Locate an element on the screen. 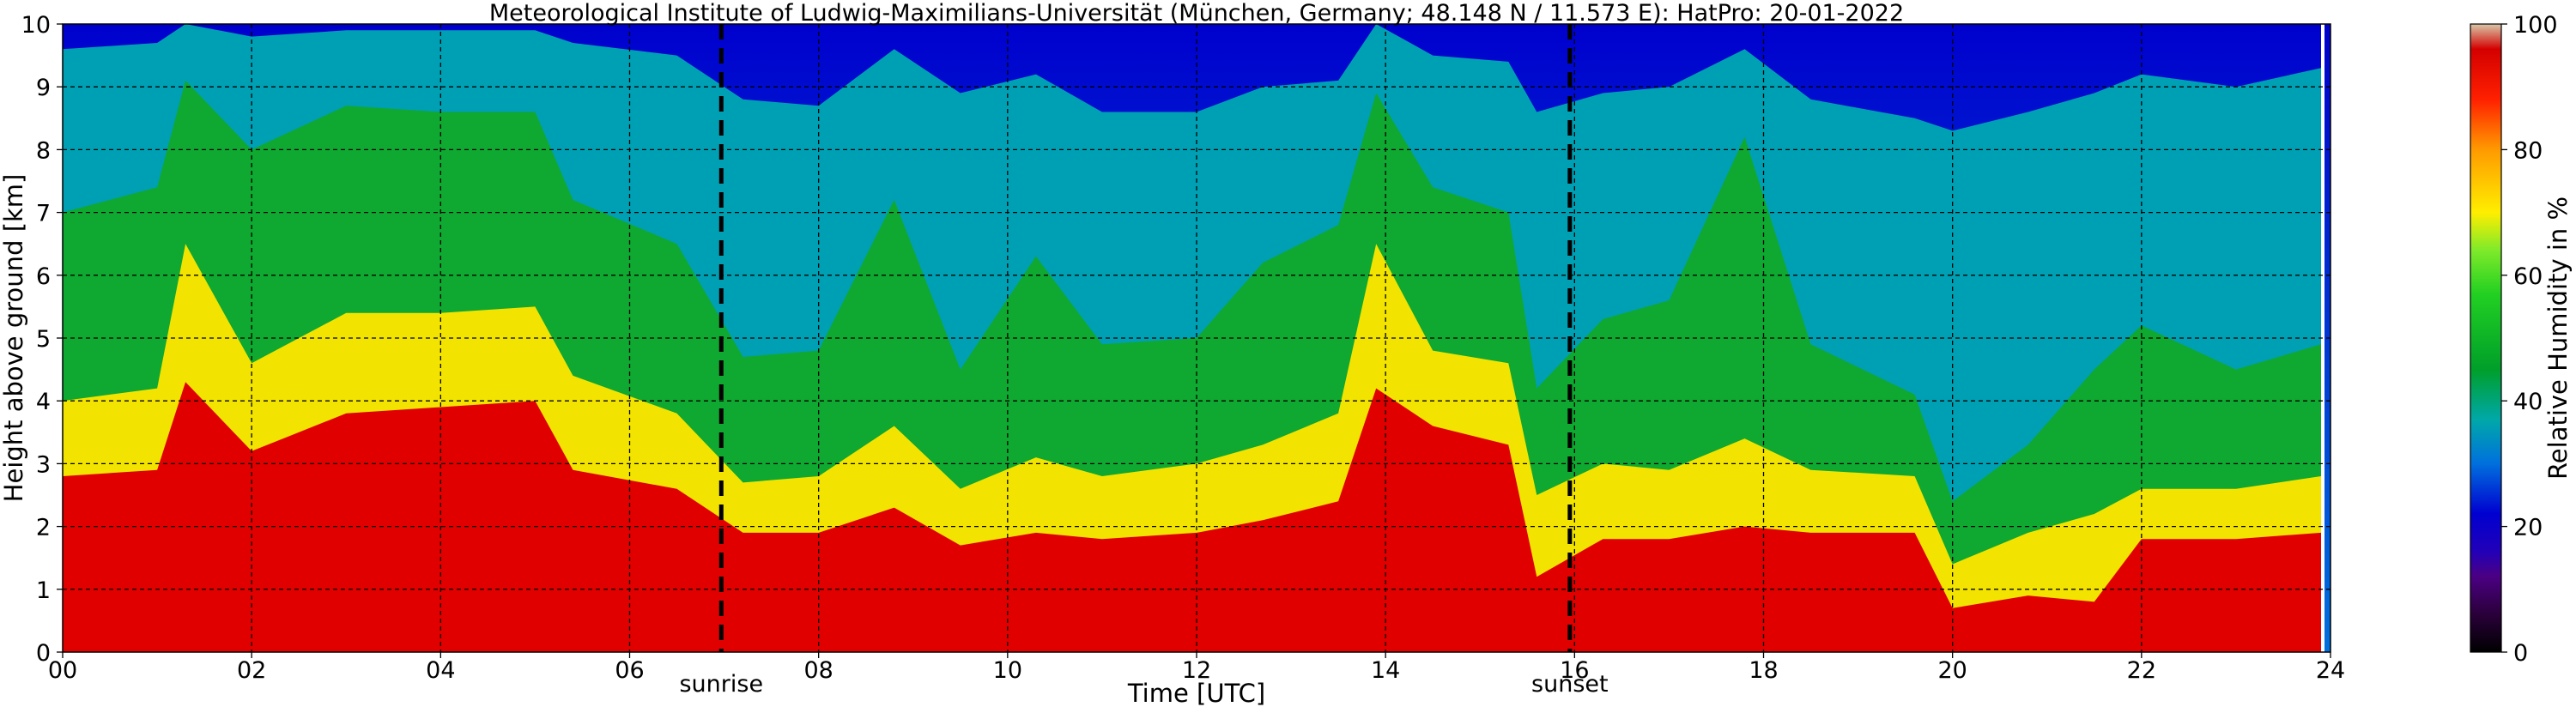  x-tick-label: 02 is located at coordinates (252, 670).